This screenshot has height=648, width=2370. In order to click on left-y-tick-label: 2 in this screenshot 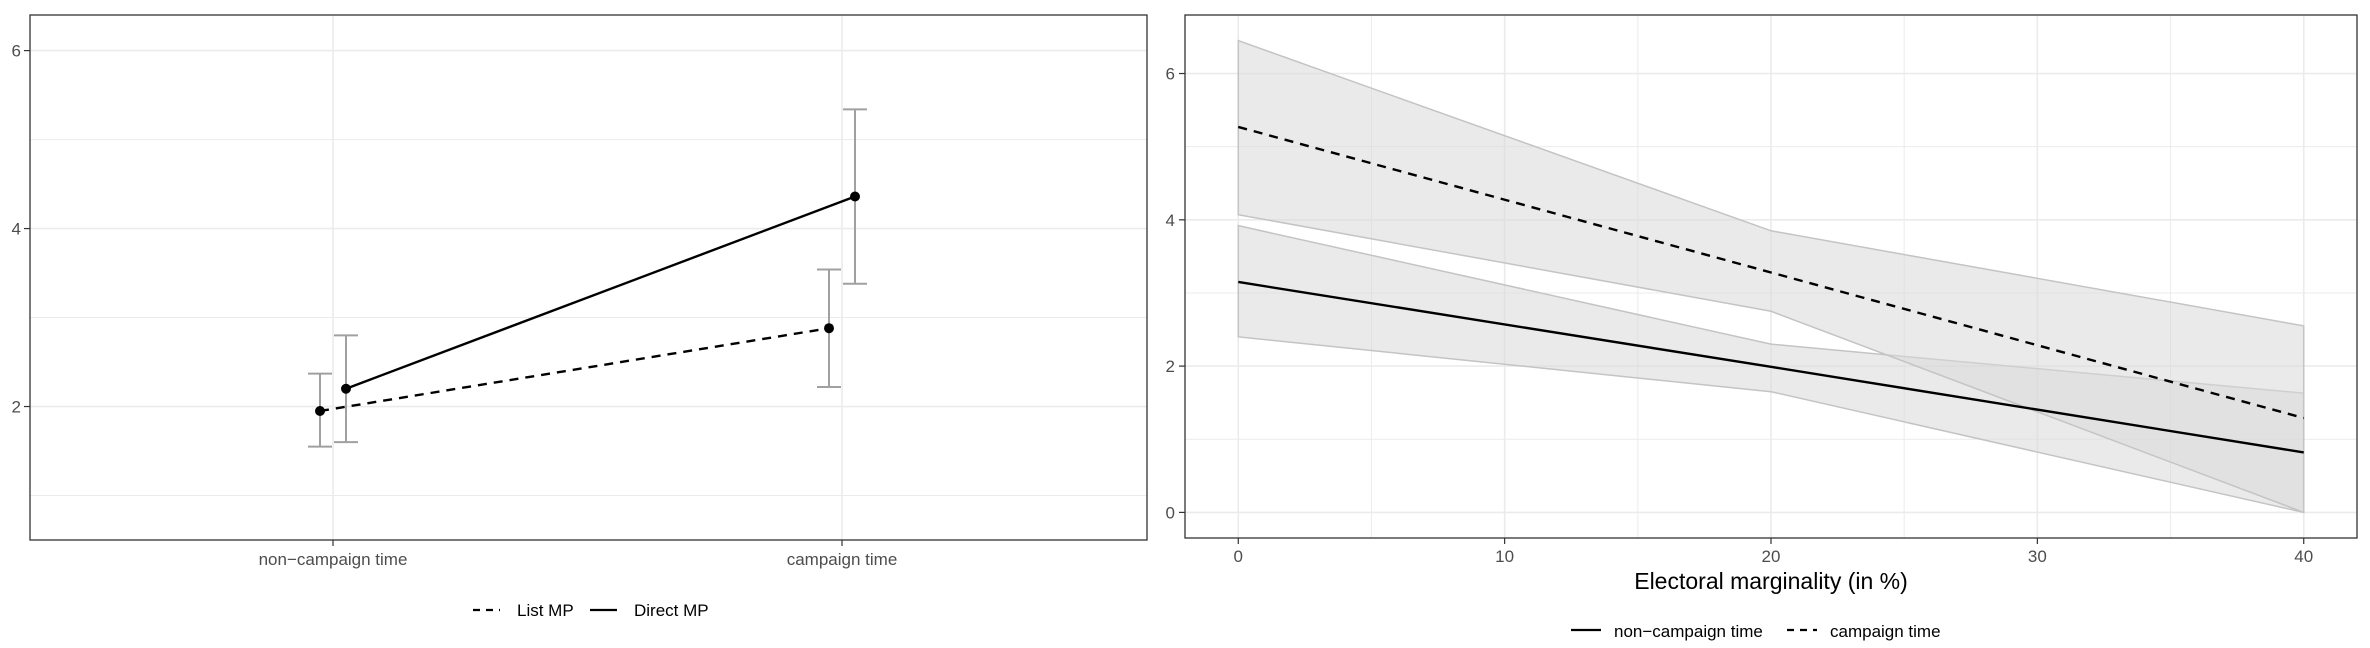, I will do `click(16, 407)`.